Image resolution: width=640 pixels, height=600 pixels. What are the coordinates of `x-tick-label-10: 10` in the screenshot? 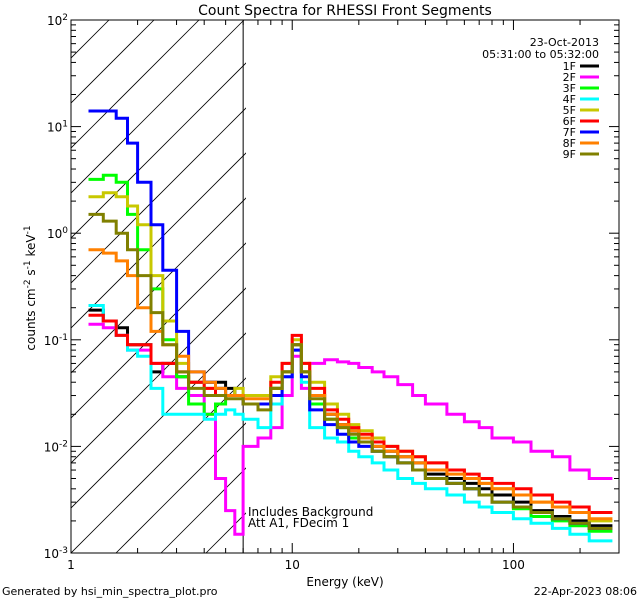 It's located at (292, 565).